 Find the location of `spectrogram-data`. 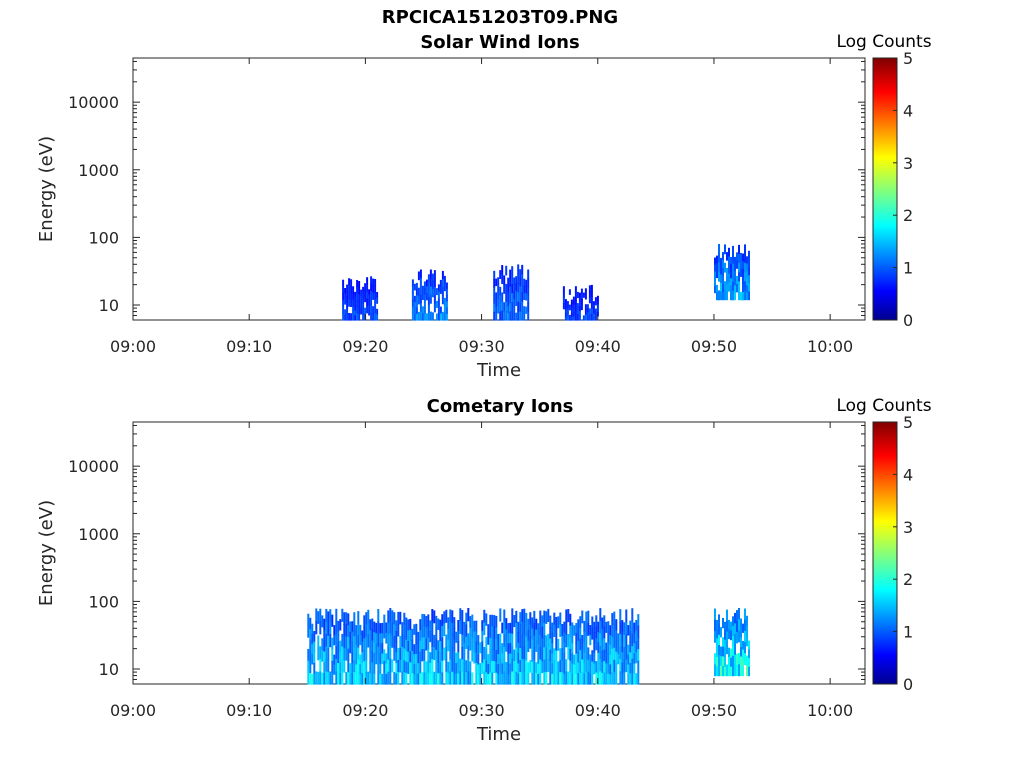

spectrogram-data is located at coordinates (528, 646).